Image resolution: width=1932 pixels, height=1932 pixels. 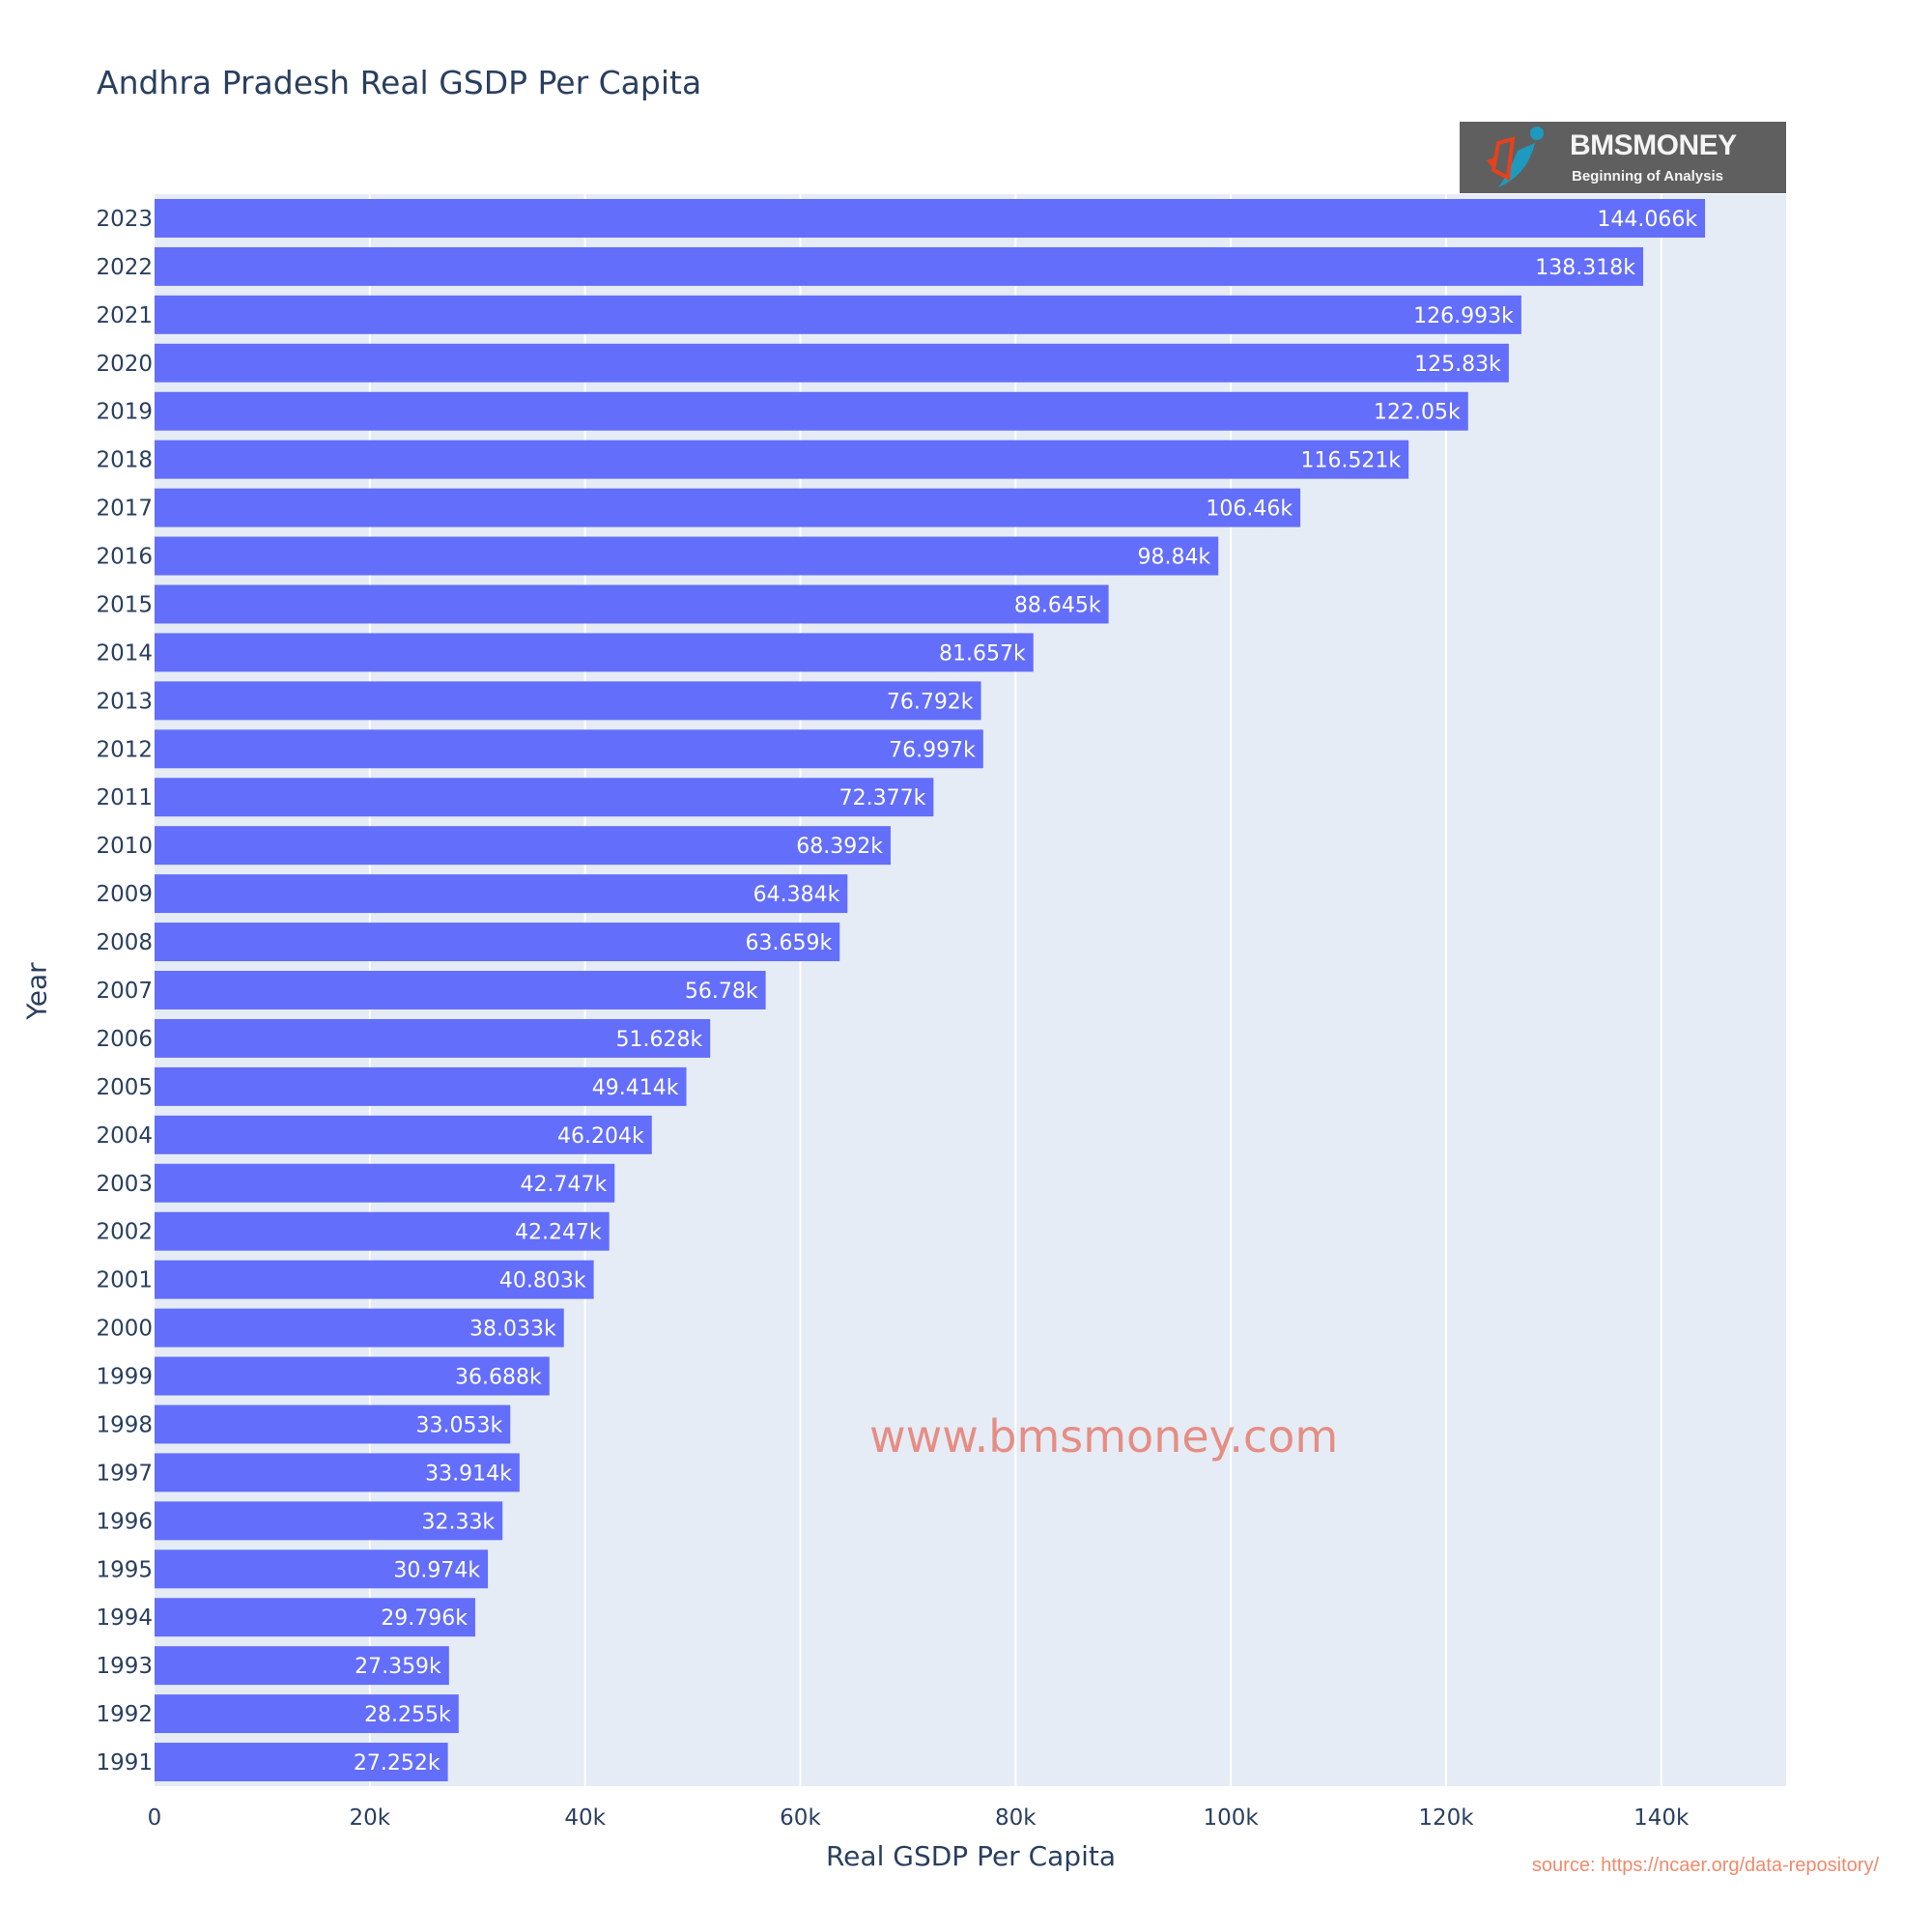 What do you see at coordinates (124, 701) in the screenshot?
I see `y-tick-label: 2013` at bounding box center [124, 701].